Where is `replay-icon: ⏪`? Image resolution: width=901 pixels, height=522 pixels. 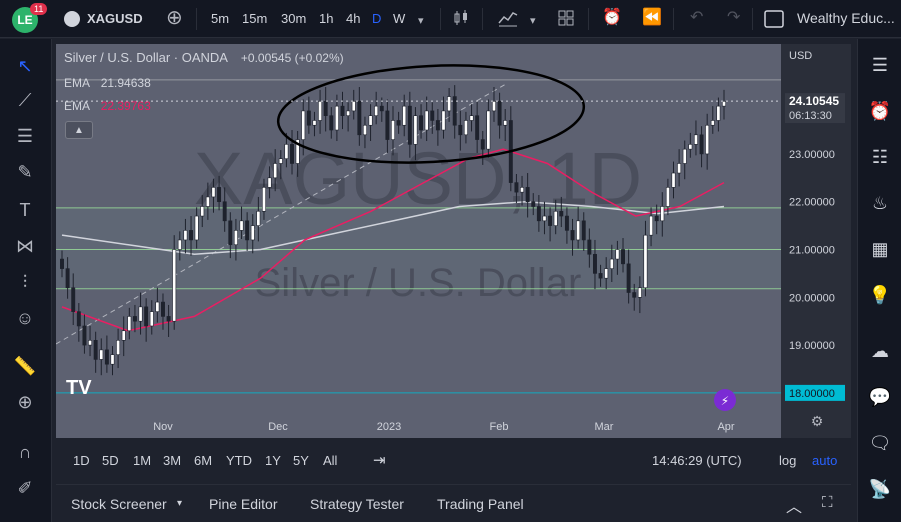
replay-icon: ⏪ is located at coordinates (652, 17).